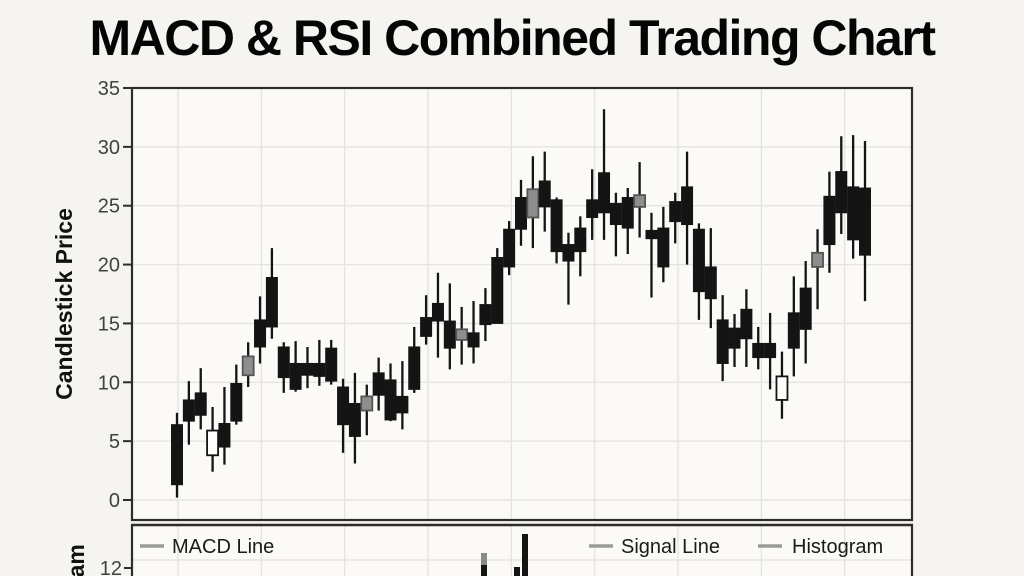 The height and width of the screenshot is (576, 1024). I want to click on macd-legend: MACD Line Signal Line Histogram, so click(511, 547).